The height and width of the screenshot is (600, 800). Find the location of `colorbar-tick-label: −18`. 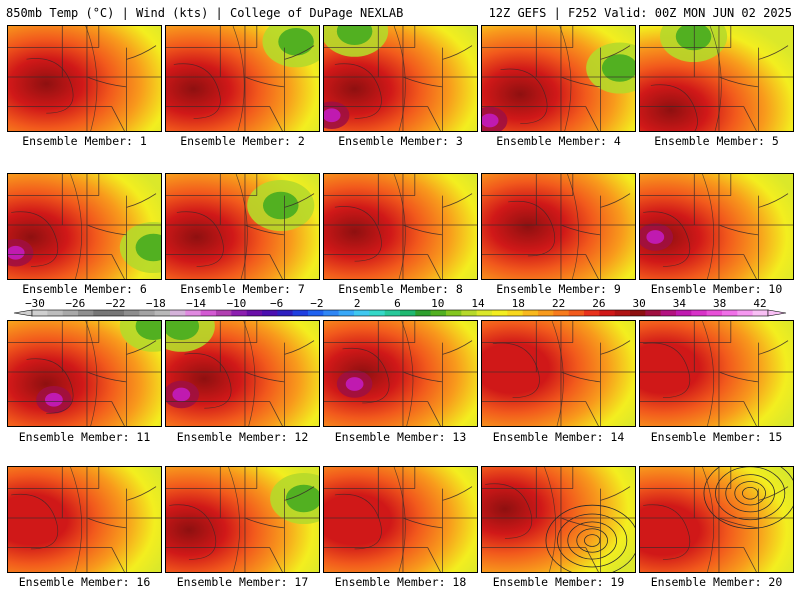

colorbar-tick-label: −18 is located at coordinates (156, 303).